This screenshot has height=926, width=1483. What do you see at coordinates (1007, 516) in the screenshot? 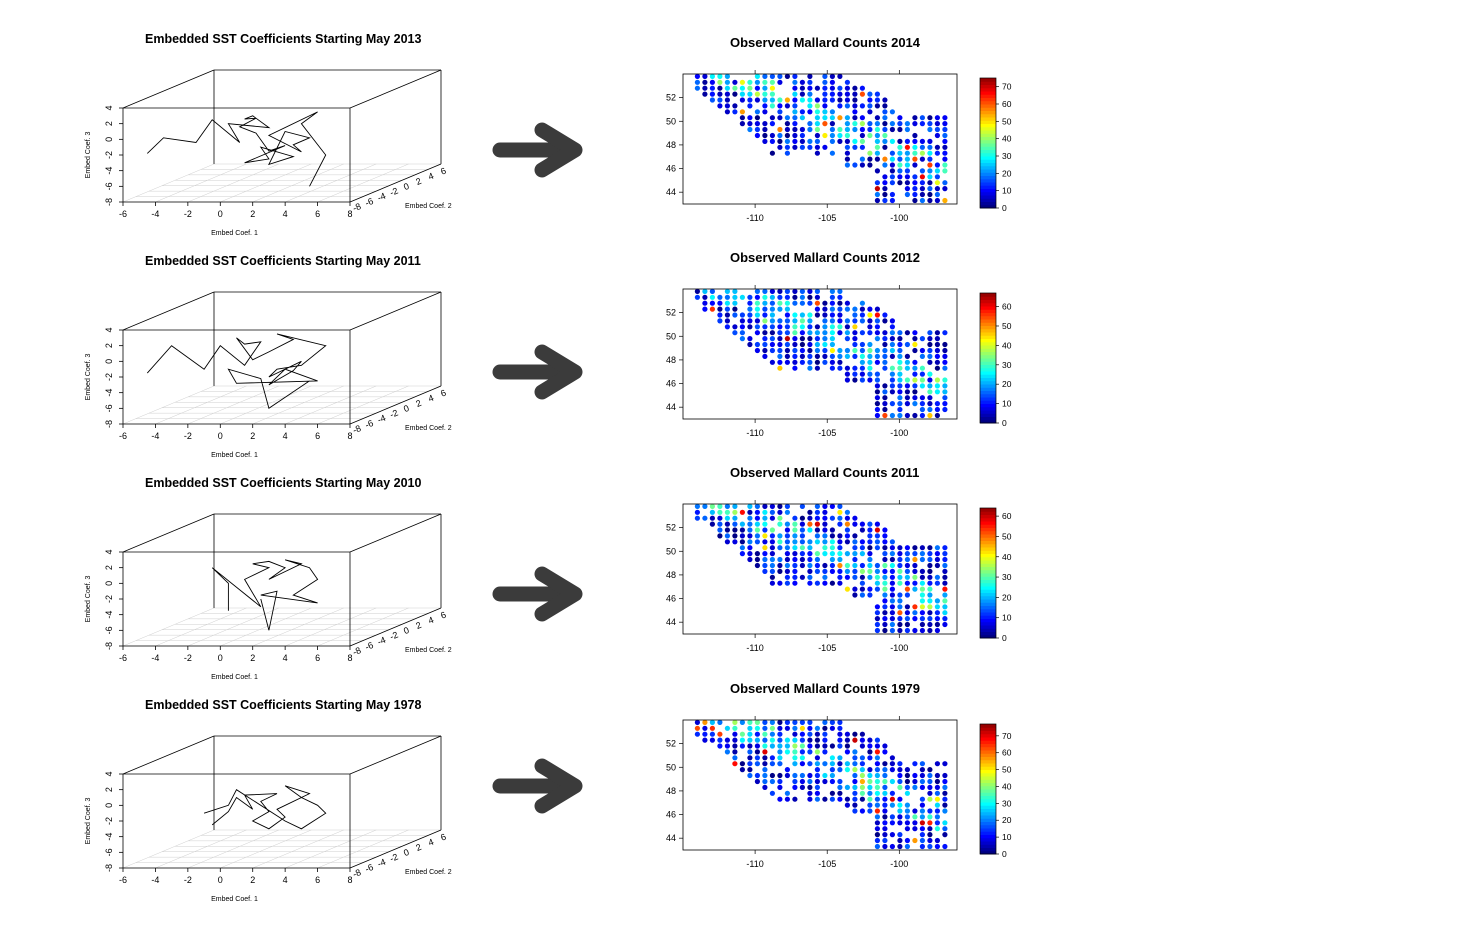
I see `colorbar-tick-label: 60` at bounding box center [1007, 516].